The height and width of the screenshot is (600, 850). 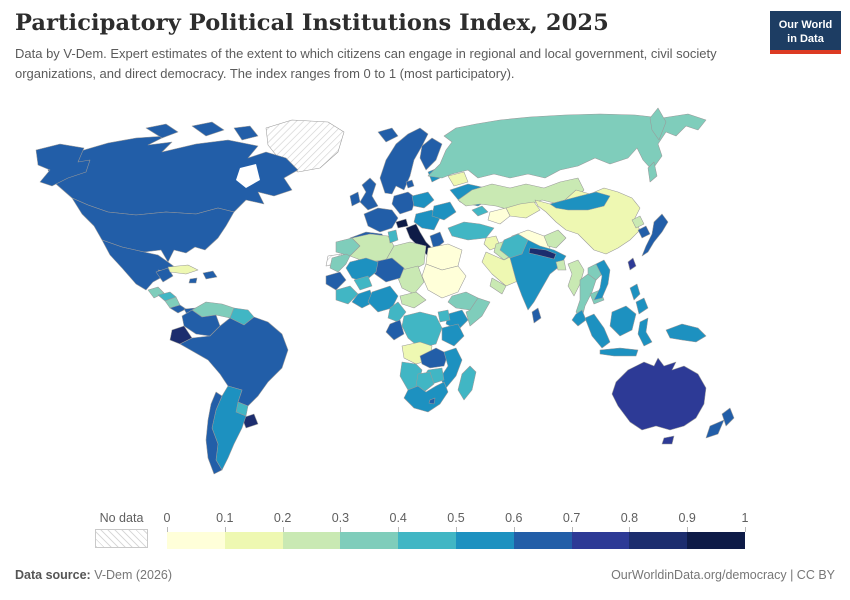 What do you see at coordinates (723, 575) in the screenshot?
I see `footer-link: OurWorldinData.org/democracy | CC BY` at bounding box center [723, 575].